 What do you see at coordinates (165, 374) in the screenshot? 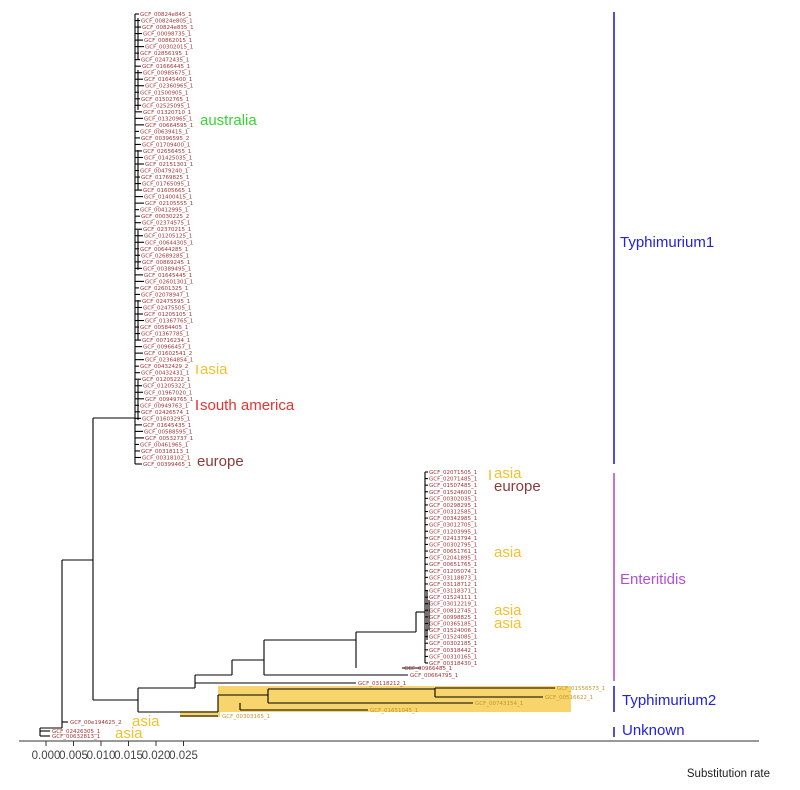
I see `tip-label: GCF_00432431_1` at bounding box center [165, 374].